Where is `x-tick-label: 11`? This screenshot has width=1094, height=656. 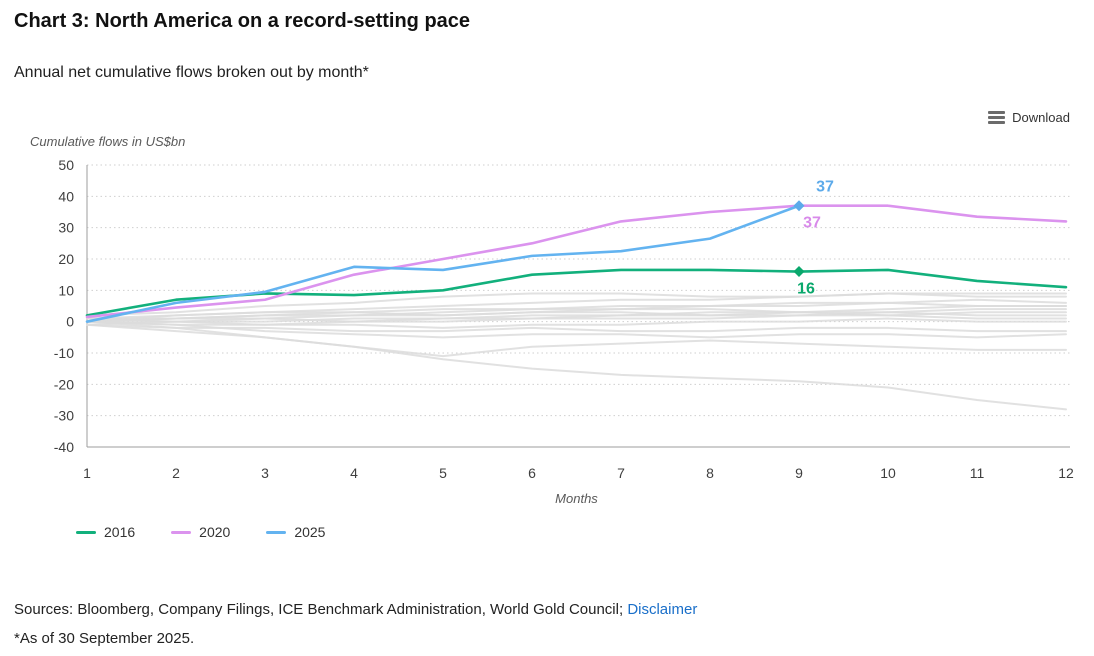 x-tick-label: 11 is located at coordinates (977, 473).